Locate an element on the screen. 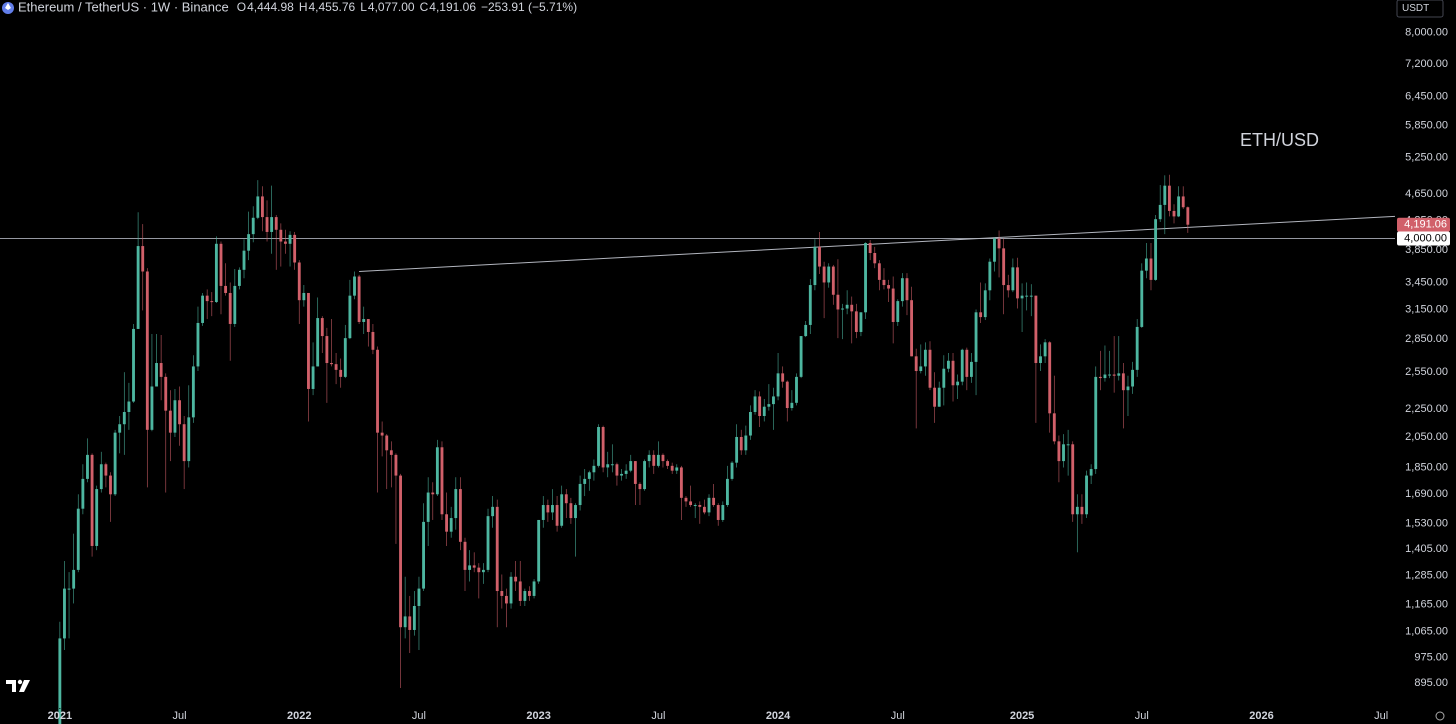  stat-label: O is located at coordinates (241, 7).